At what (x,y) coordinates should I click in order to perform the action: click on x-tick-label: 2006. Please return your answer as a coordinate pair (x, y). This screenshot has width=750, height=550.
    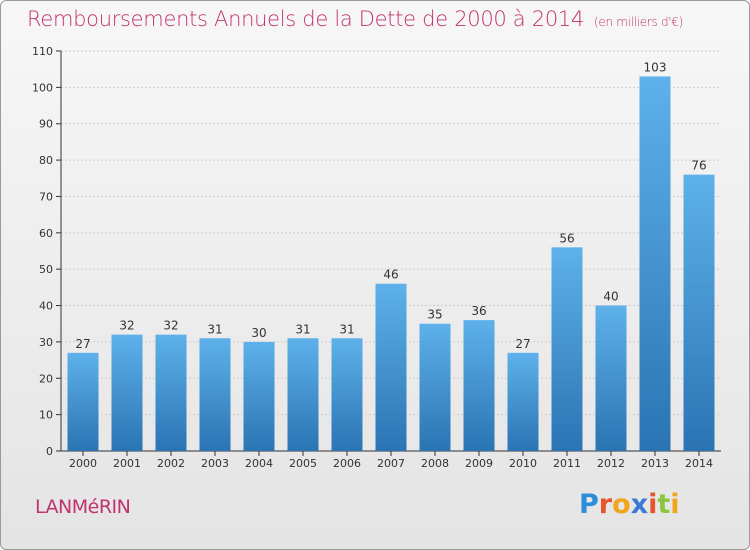
    Looking at the image, I should click on (347, 463).